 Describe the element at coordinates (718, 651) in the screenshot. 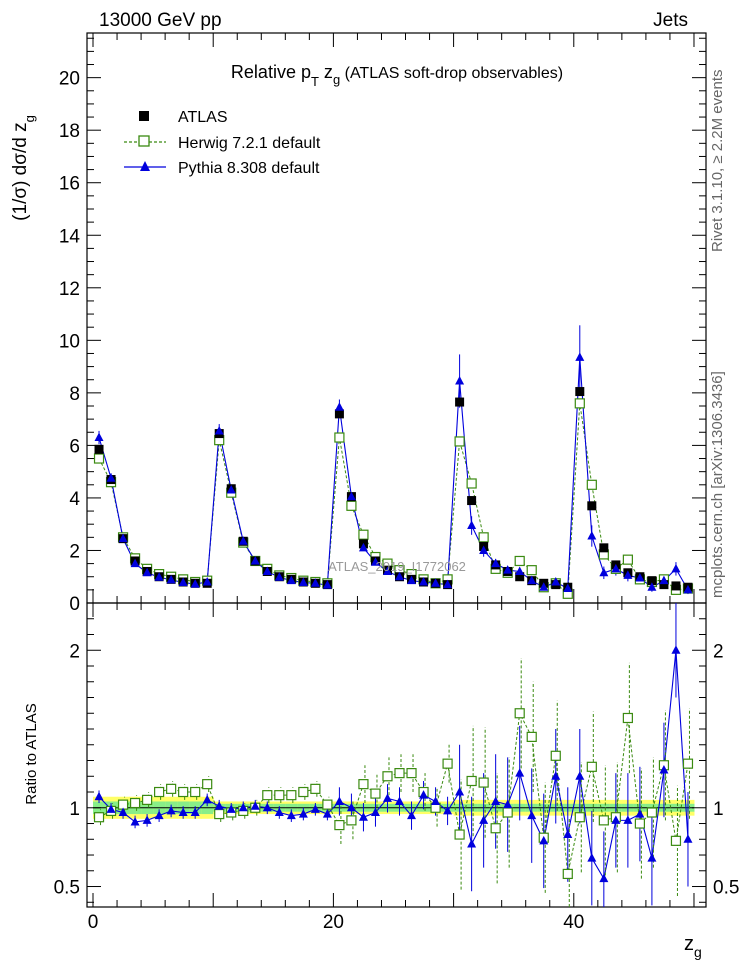

I see `ratio-y-tick-label-right: 2` at that location.